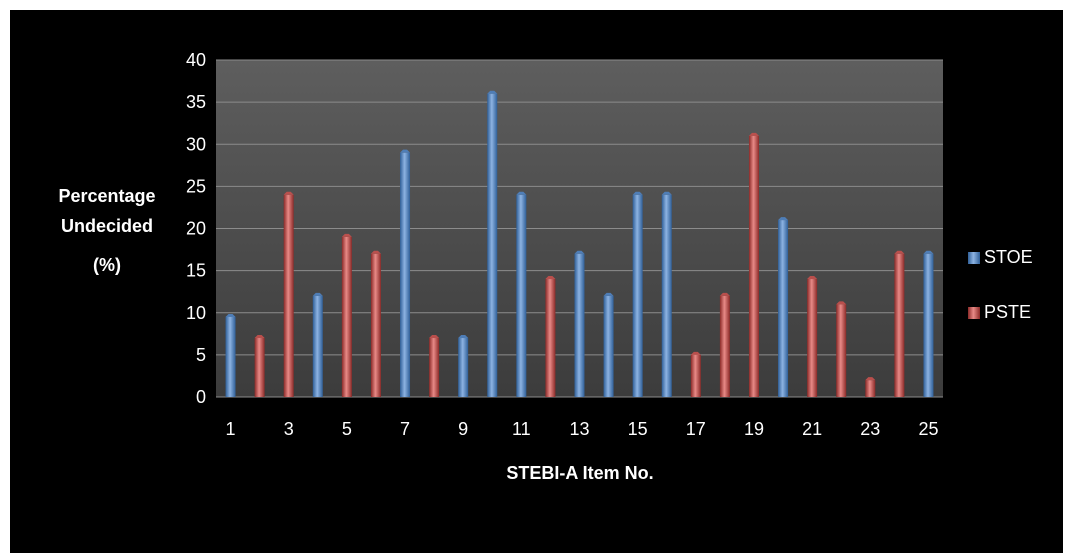 This screenshot has height=553, width=1073. What do you see at coordinates (579, 473) in the screenshot?
I see `x-axis-title: STEBI-A Item No.` at bounding box center [579, 473].